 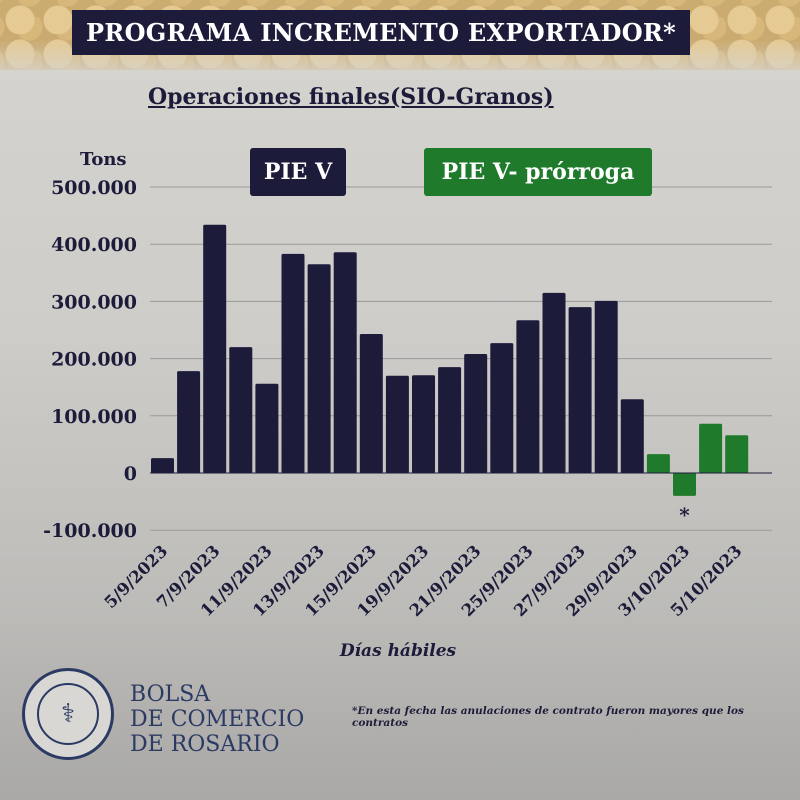 What do you see at coordinates (398, 651) in the screenshot?
I see `x-axis-label: Días hábiles` at bounding box center [398, 651].